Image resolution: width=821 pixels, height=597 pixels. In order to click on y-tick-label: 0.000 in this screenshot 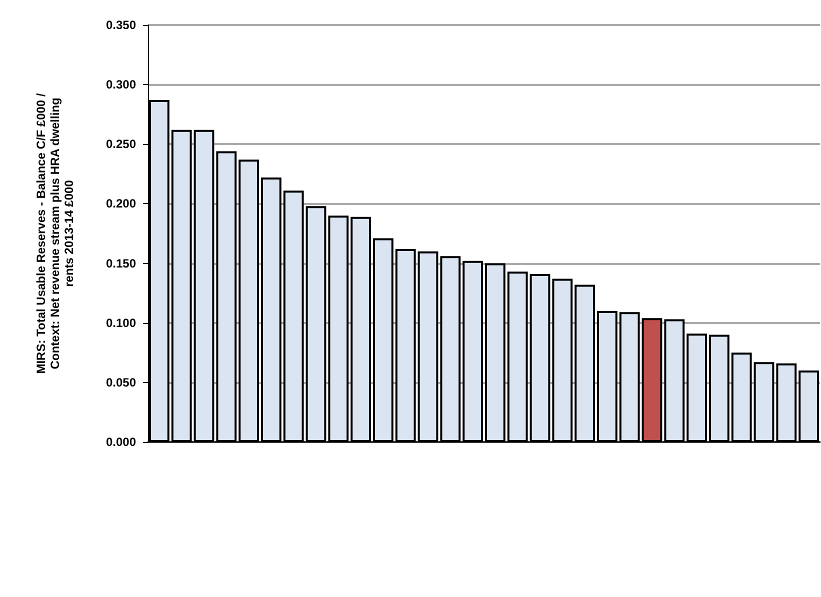, I will do `click(121, 442)`.